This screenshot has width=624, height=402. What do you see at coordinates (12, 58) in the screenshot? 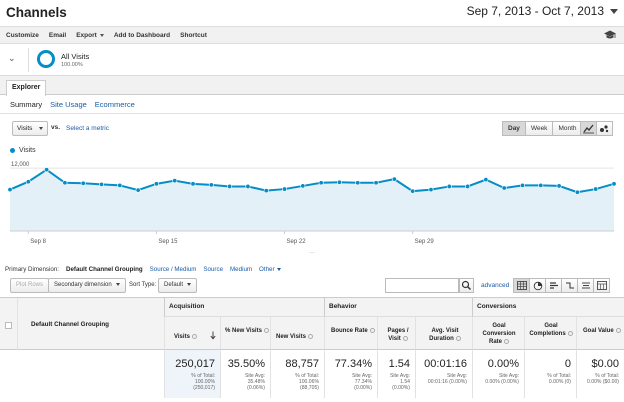
I see `chevron-down-icon: ⌄` at bounding box center [12, 58].